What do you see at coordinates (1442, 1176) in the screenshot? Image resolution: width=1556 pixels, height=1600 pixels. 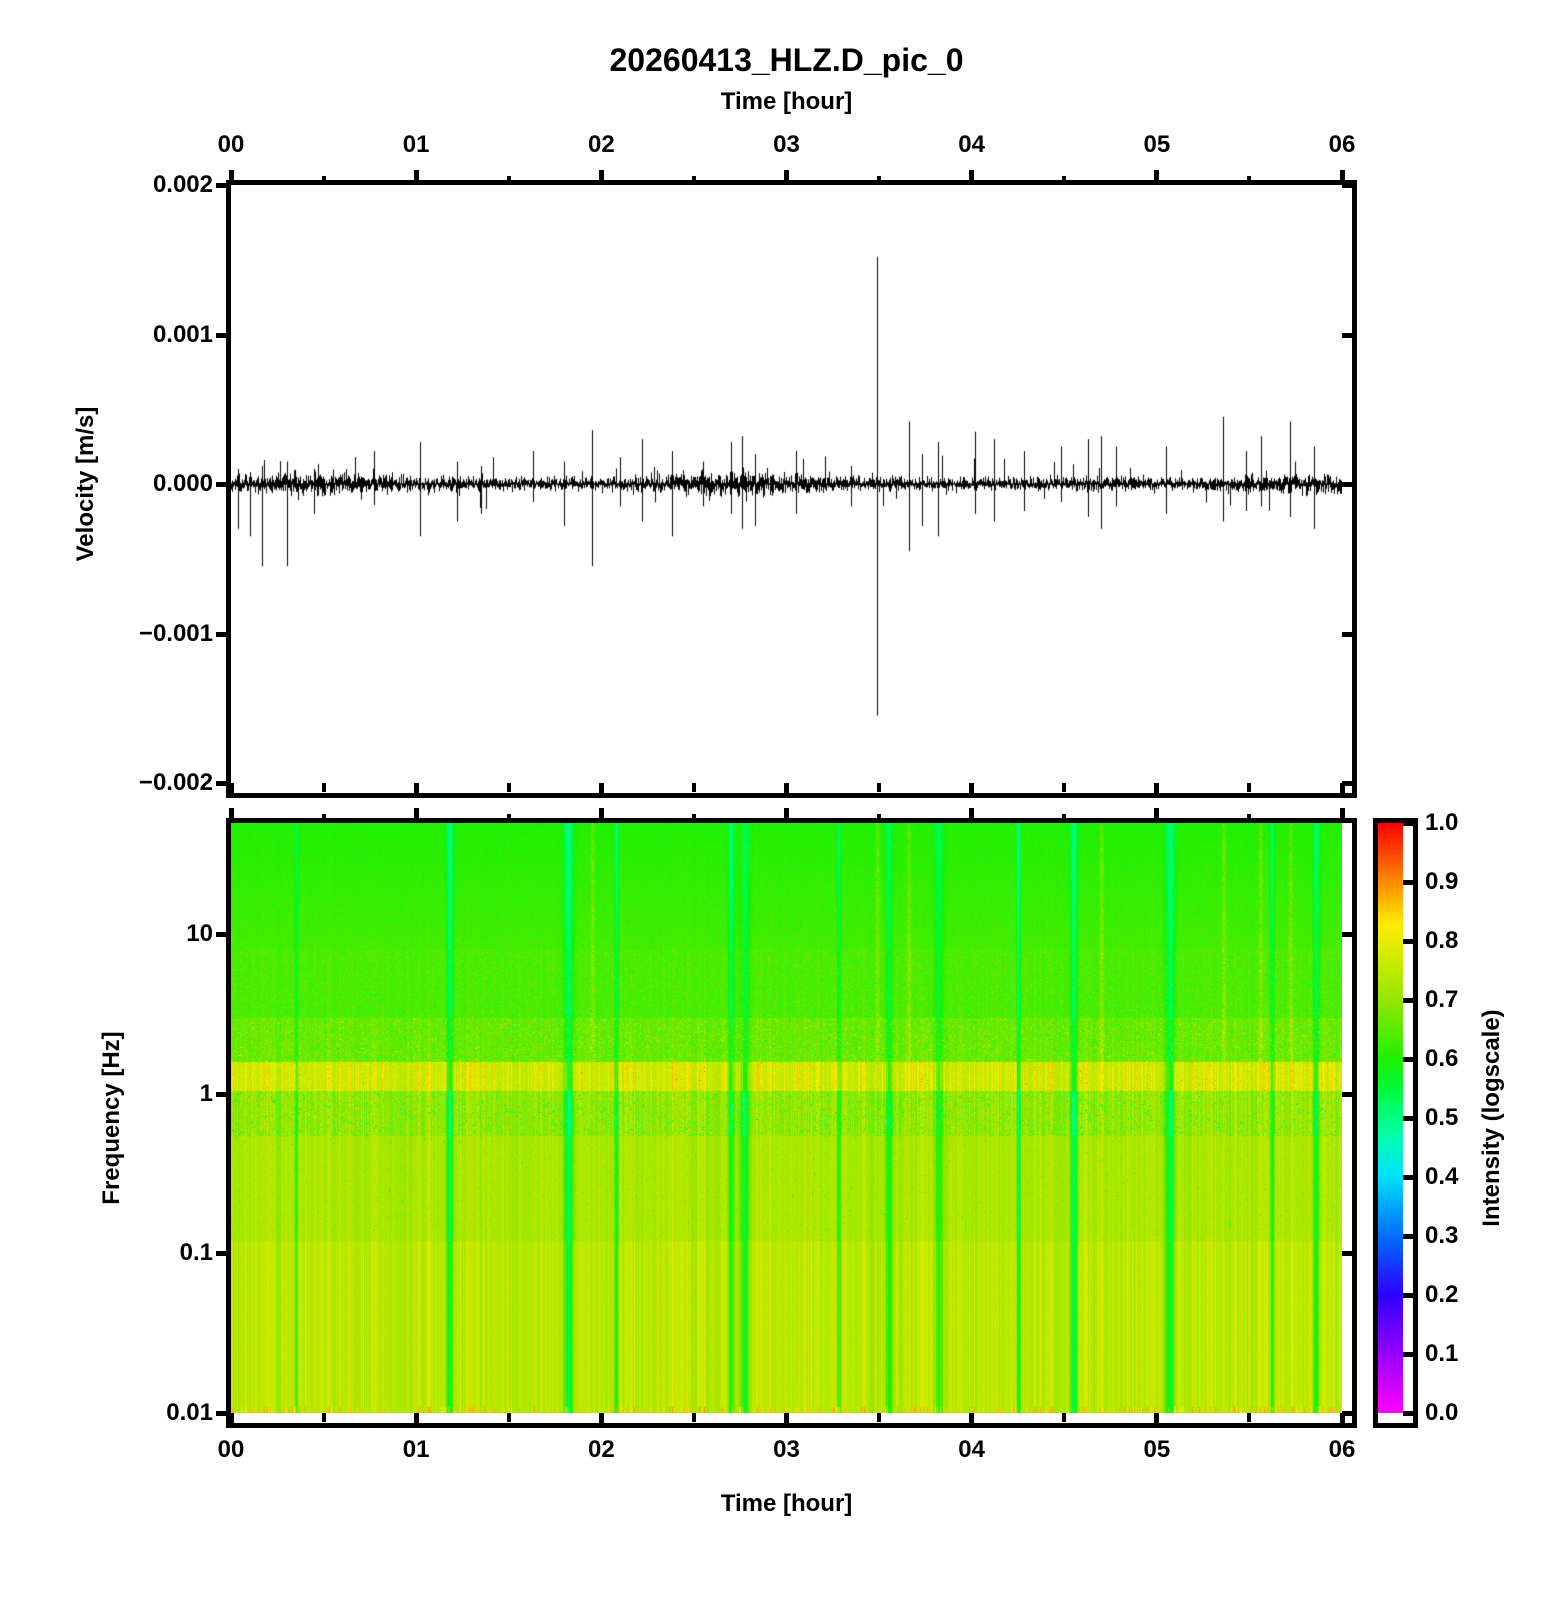 I see `colorbar-tick-label: 0.4` at bounding box center [1442, 1176].